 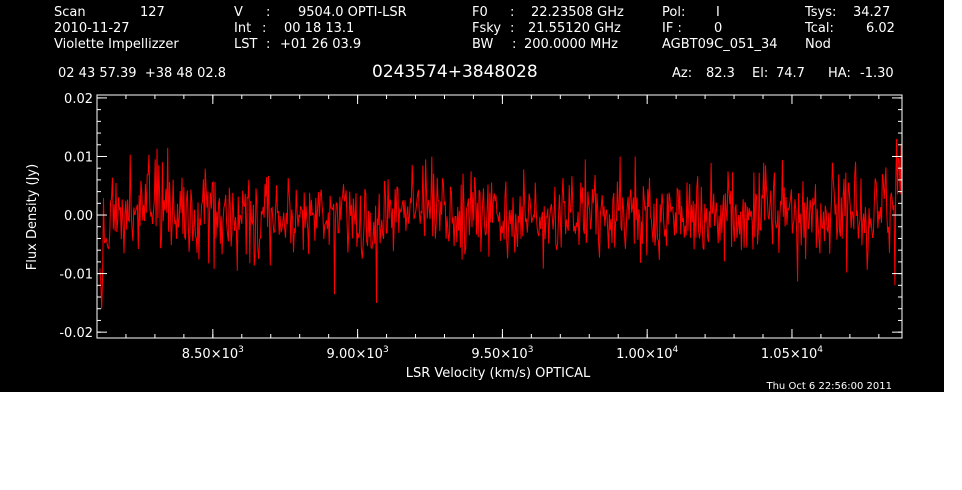 What do you see at coordinates (877, 73) in the screenshot?
I see `hour-angle-value: -1.30` at bounding box center [877, 73].